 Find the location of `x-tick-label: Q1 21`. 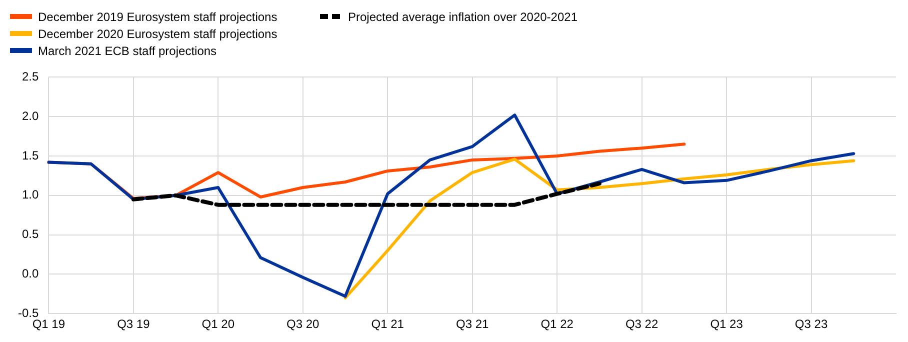

x-tick-label: Q1 21 is located at coordinates (387, 324).